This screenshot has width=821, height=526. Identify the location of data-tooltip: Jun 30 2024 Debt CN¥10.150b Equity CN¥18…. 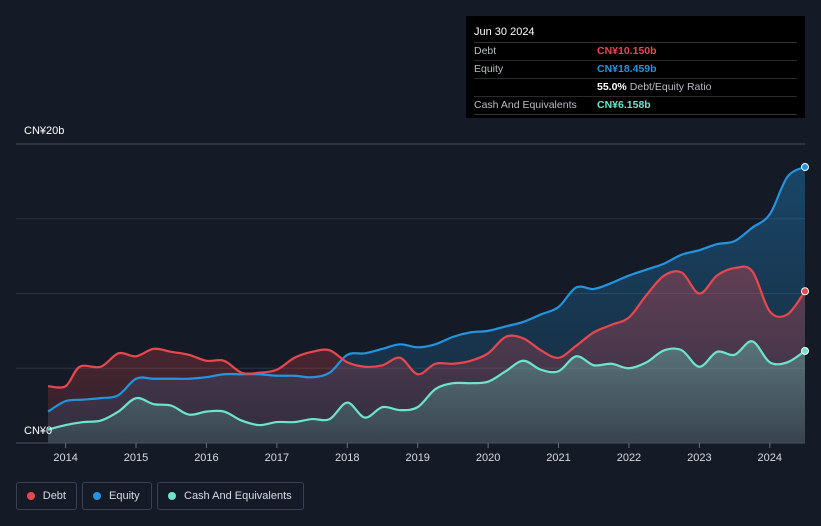
(635, 67).